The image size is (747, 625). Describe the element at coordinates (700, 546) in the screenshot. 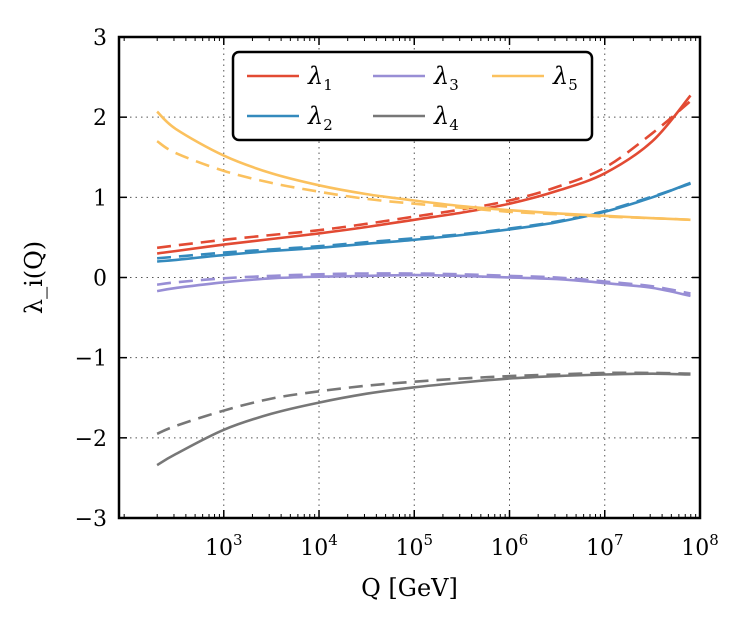

I see `x-tick-label: 10⁸` at that location.